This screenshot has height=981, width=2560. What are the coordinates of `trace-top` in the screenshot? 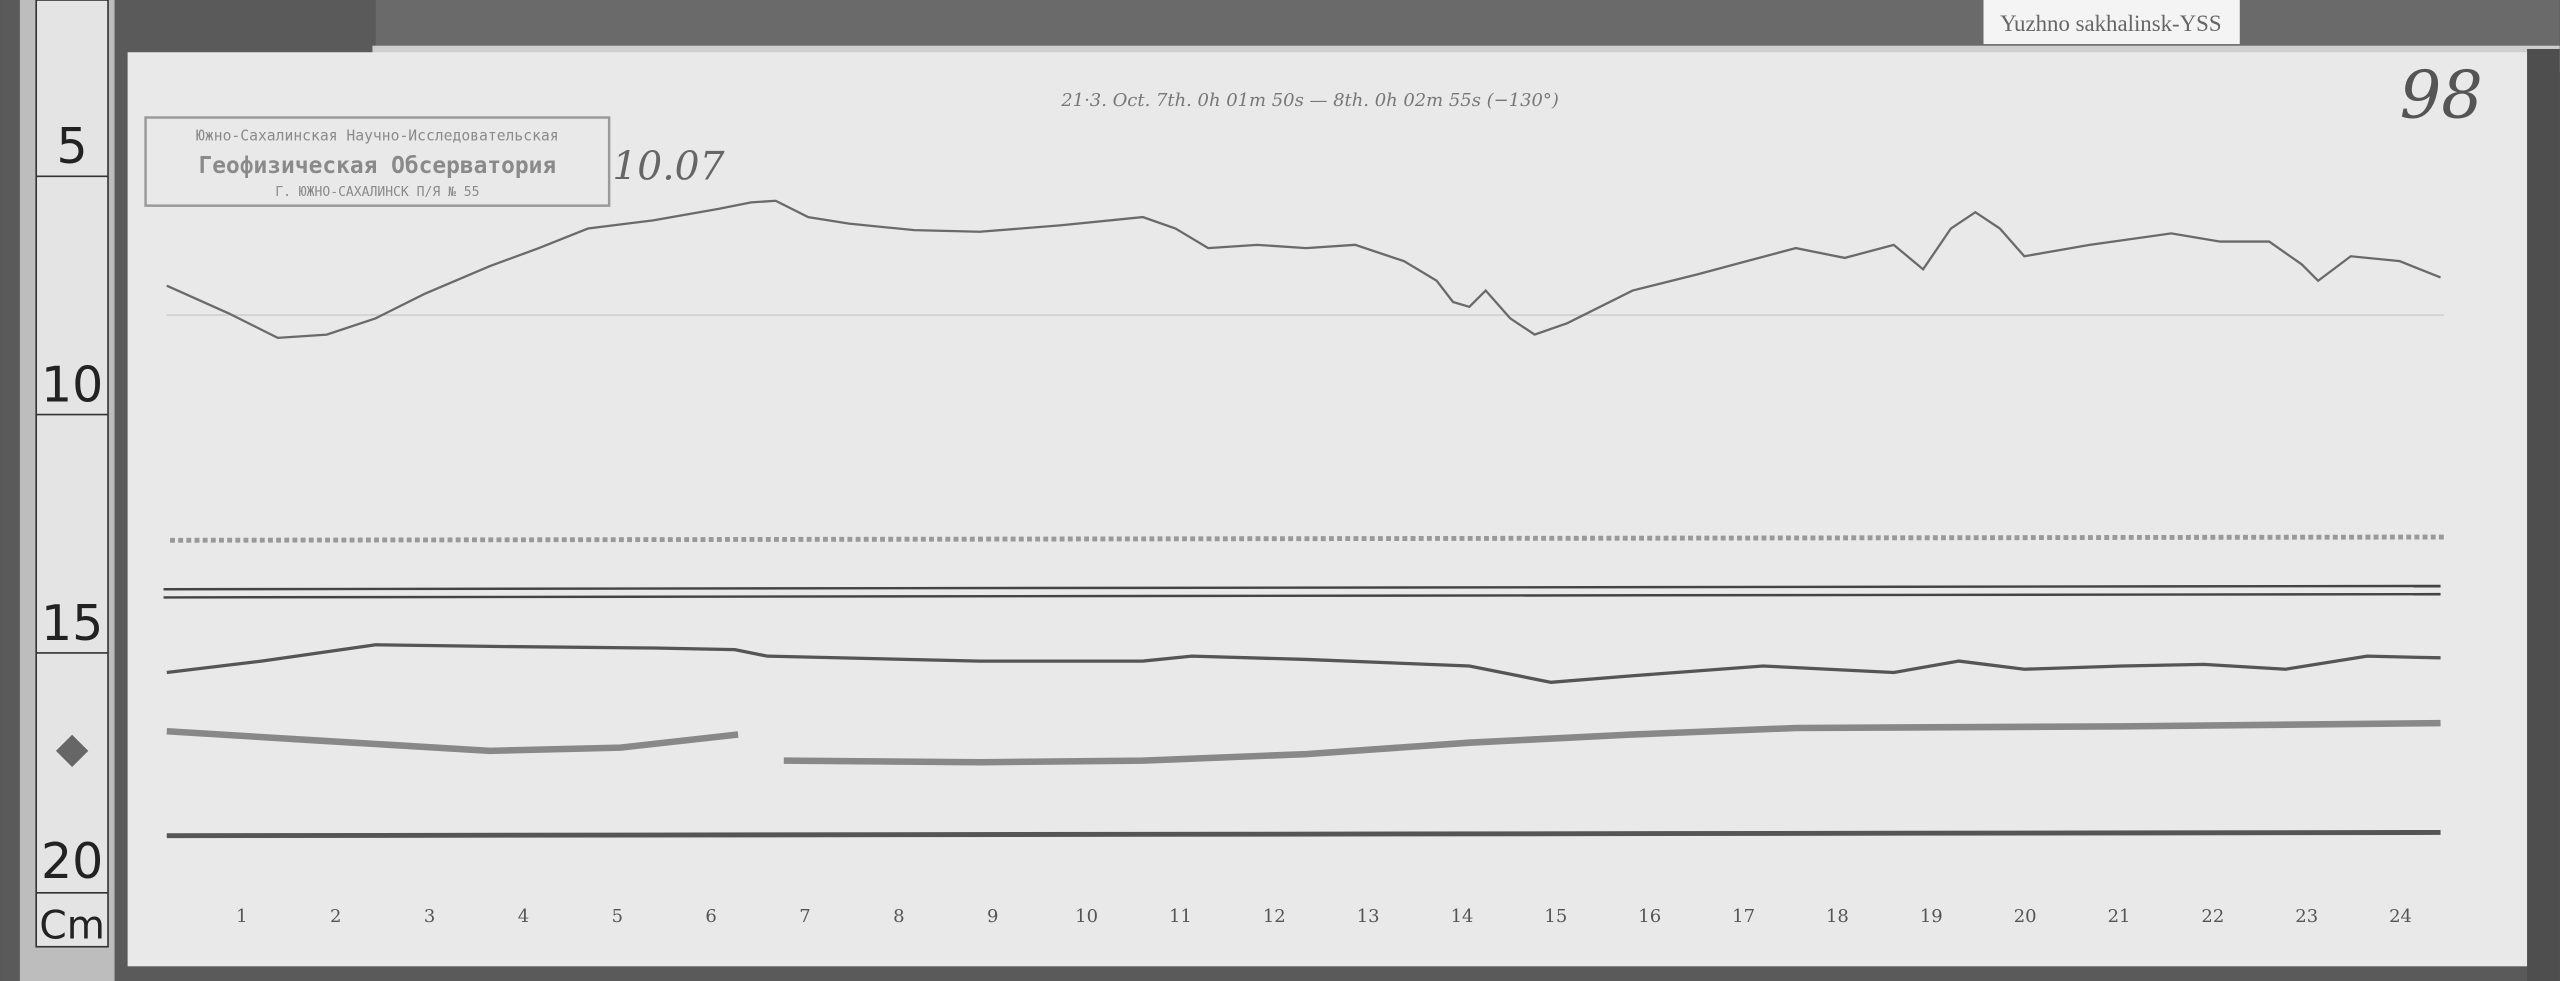 It's located at (1303, 269).